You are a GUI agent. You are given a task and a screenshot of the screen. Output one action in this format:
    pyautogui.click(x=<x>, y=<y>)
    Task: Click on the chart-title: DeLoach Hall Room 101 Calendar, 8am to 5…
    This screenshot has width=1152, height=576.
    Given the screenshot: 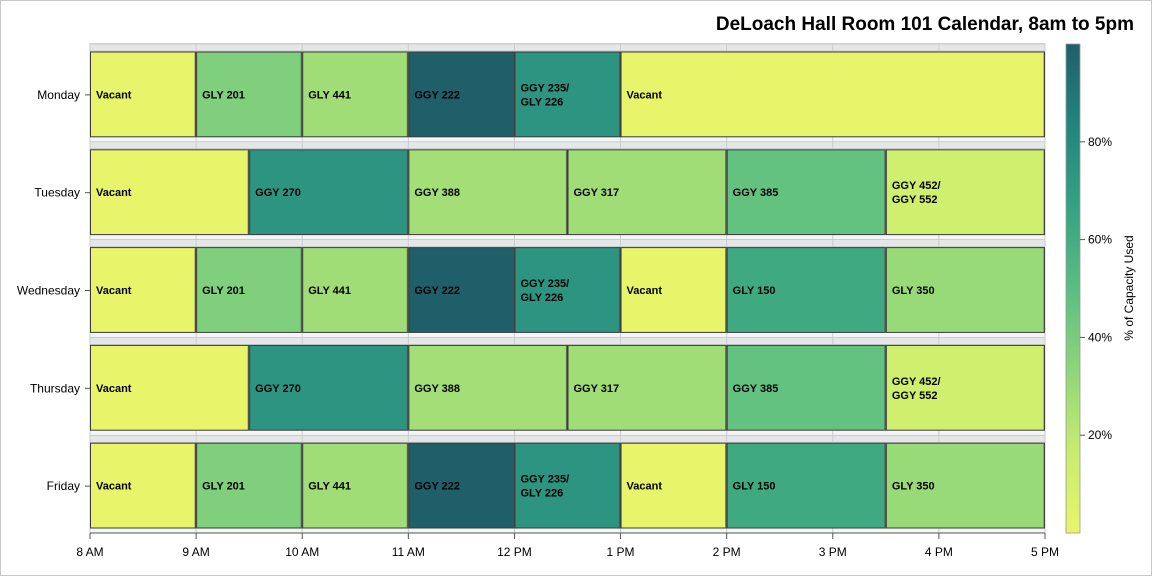 What is the action you would take?
    pyautogui.click(x=924, y=24)
    